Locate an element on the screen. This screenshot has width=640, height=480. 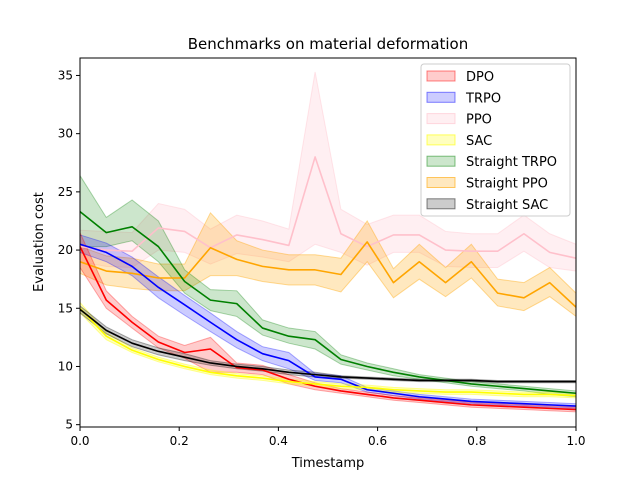
legend-label-trpo: TRPO is located at coordinates (483, 98).